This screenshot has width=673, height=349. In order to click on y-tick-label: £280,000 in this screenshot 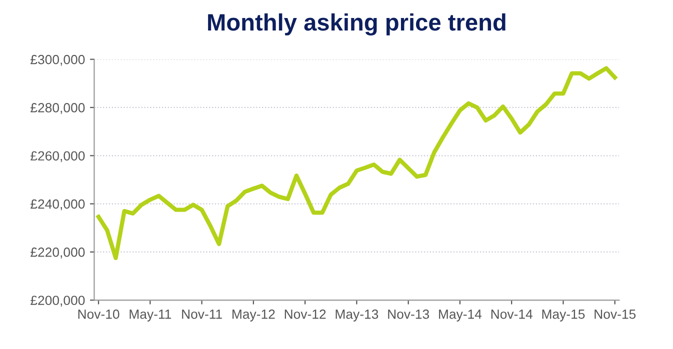, I will do `click(57, 108)`.